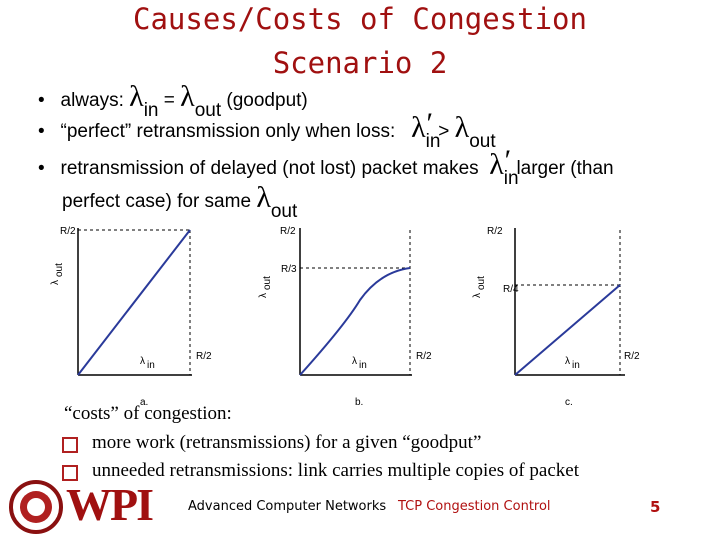 This screenshot has width=720, height=540. What do you see at coordinates (565, 168) in the screenshot?
I see `text: larger (than` at bounding box center [565, 168].